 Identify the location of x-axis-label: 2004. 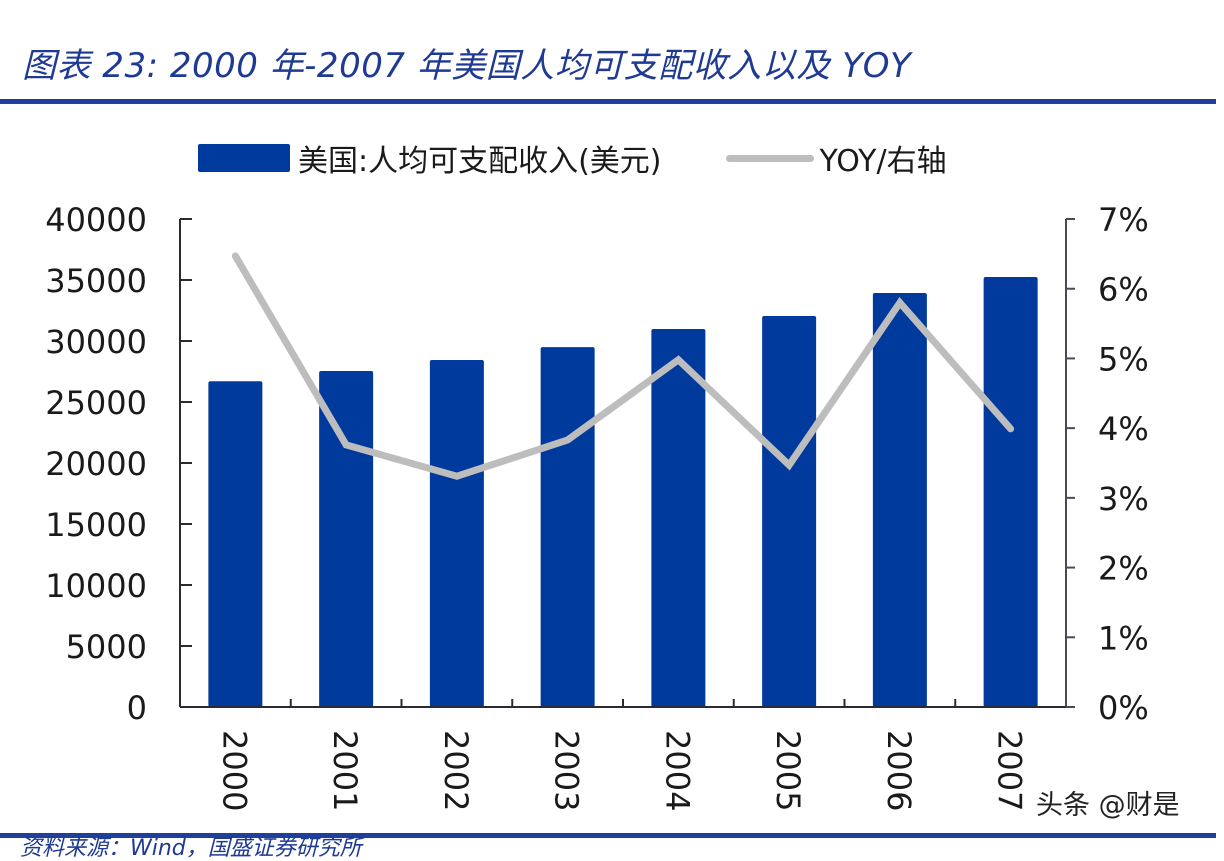
(677, 770).